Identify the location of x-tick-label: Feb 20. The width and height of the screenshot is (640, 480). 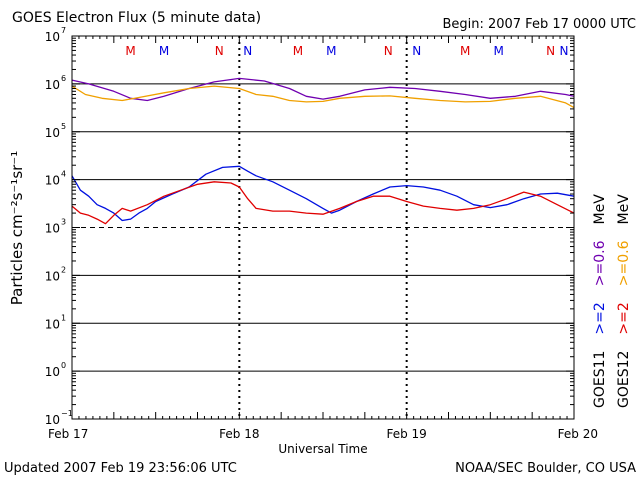
(578, 434).